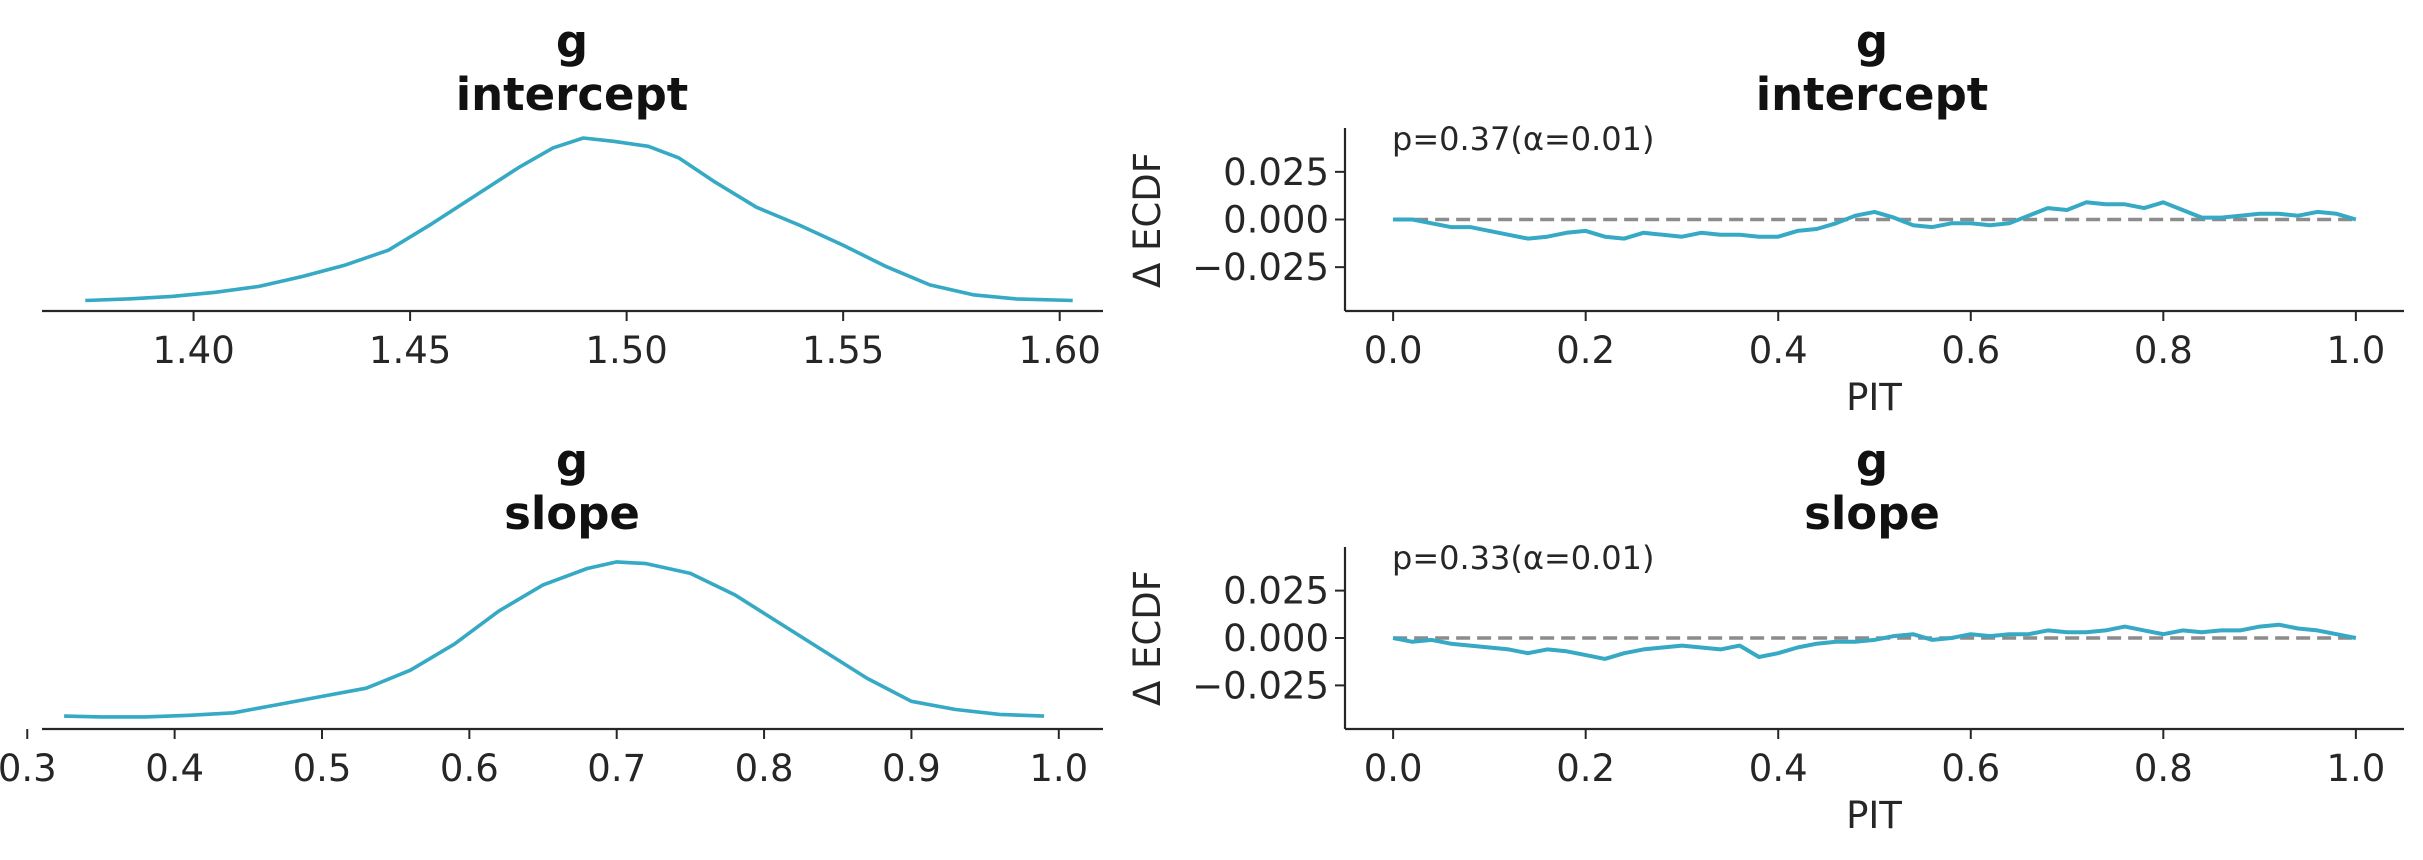 The width and height of the screenshot is (2423, 860). I want to click on x-tick-label: 0.5, so click(322, 768).